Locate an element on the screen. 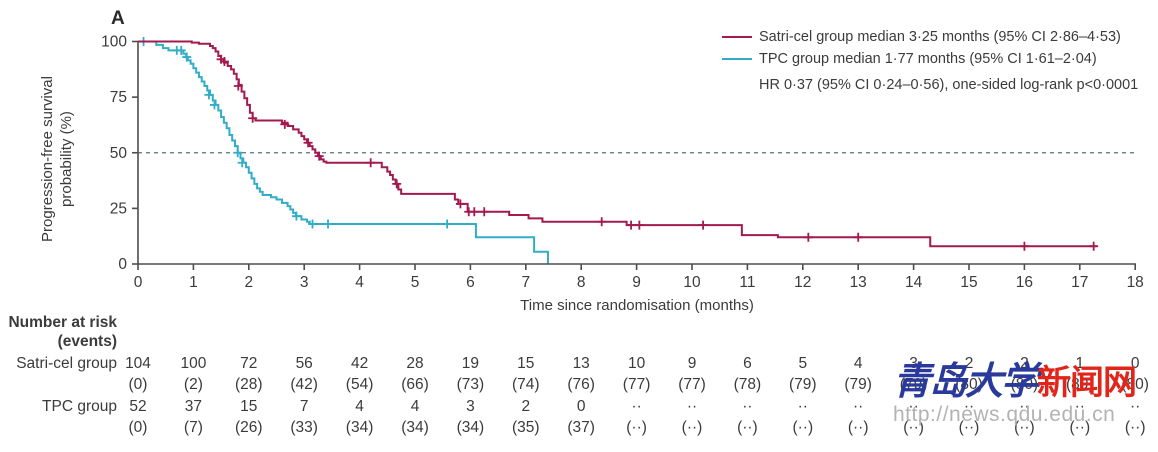 The height and width of the screenshot is (452, 1158). risk-count-cell: 104 is located at coordinates (138, 363).